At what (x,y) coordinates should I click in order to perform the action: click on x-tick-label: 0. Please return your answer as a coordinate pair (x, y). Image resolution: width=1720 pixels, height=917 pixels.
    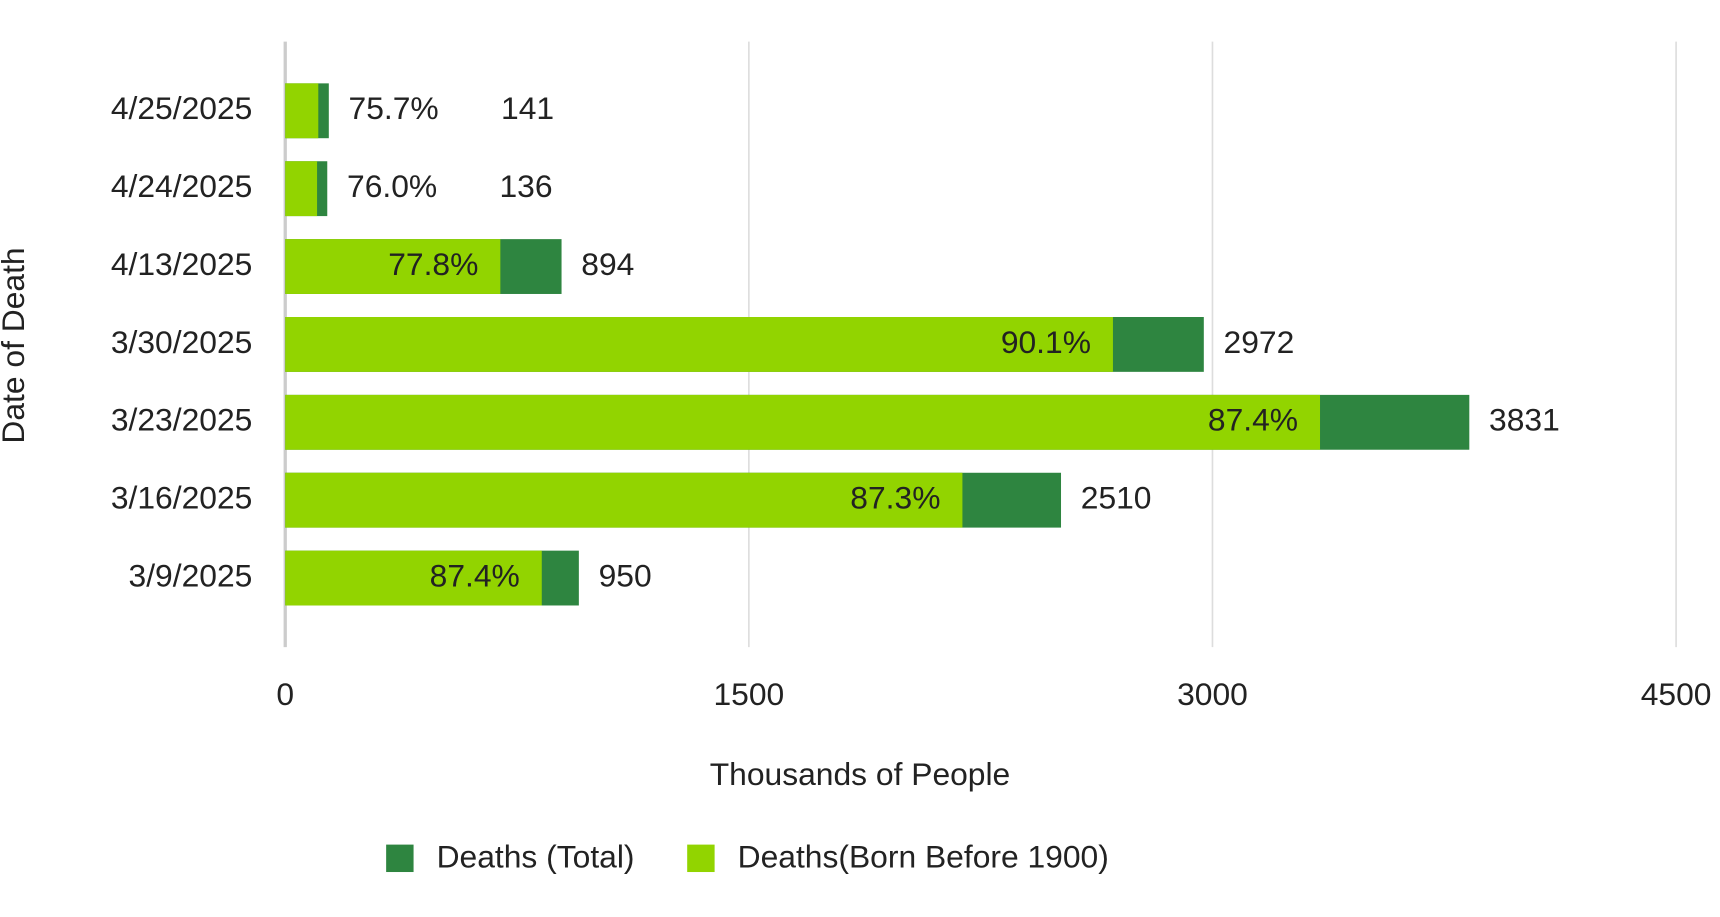
    Looking at the image, I should click on (285, 694).